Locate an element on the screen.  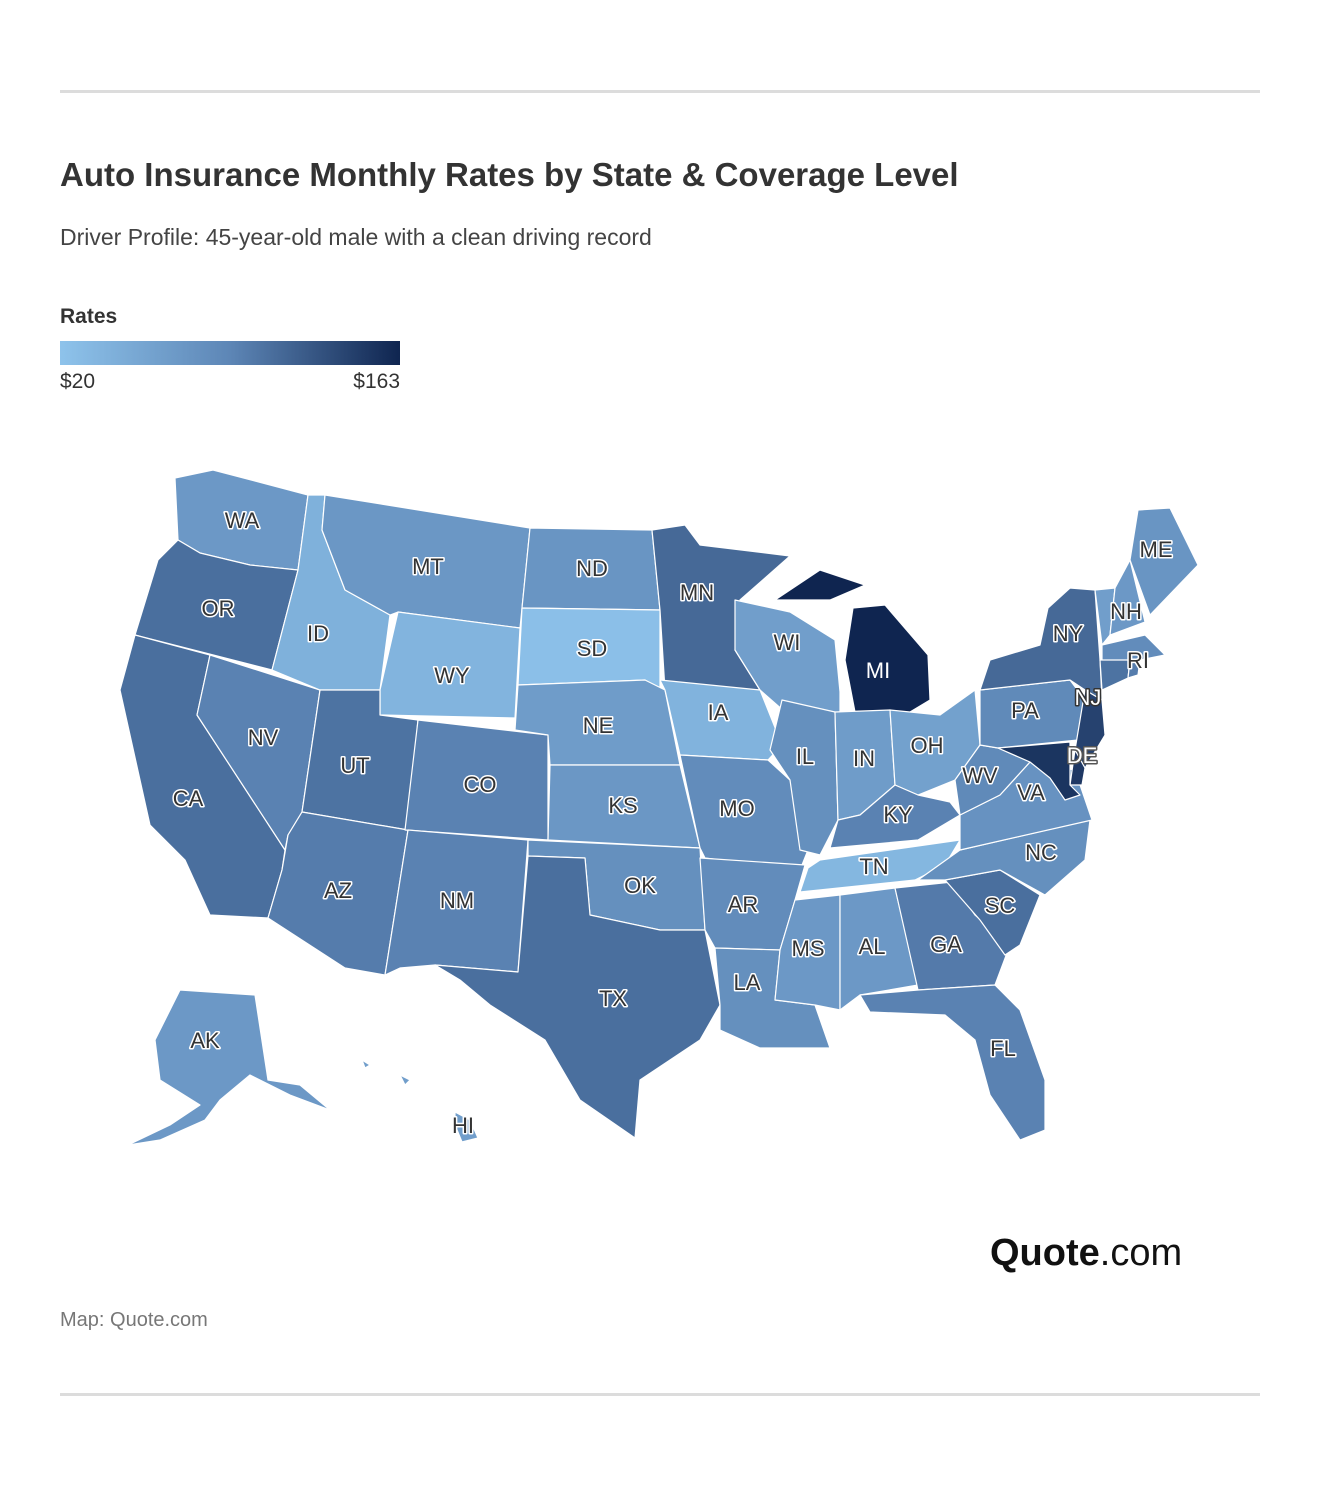
state-label-ne: NE is located at coordinates (598, 725).